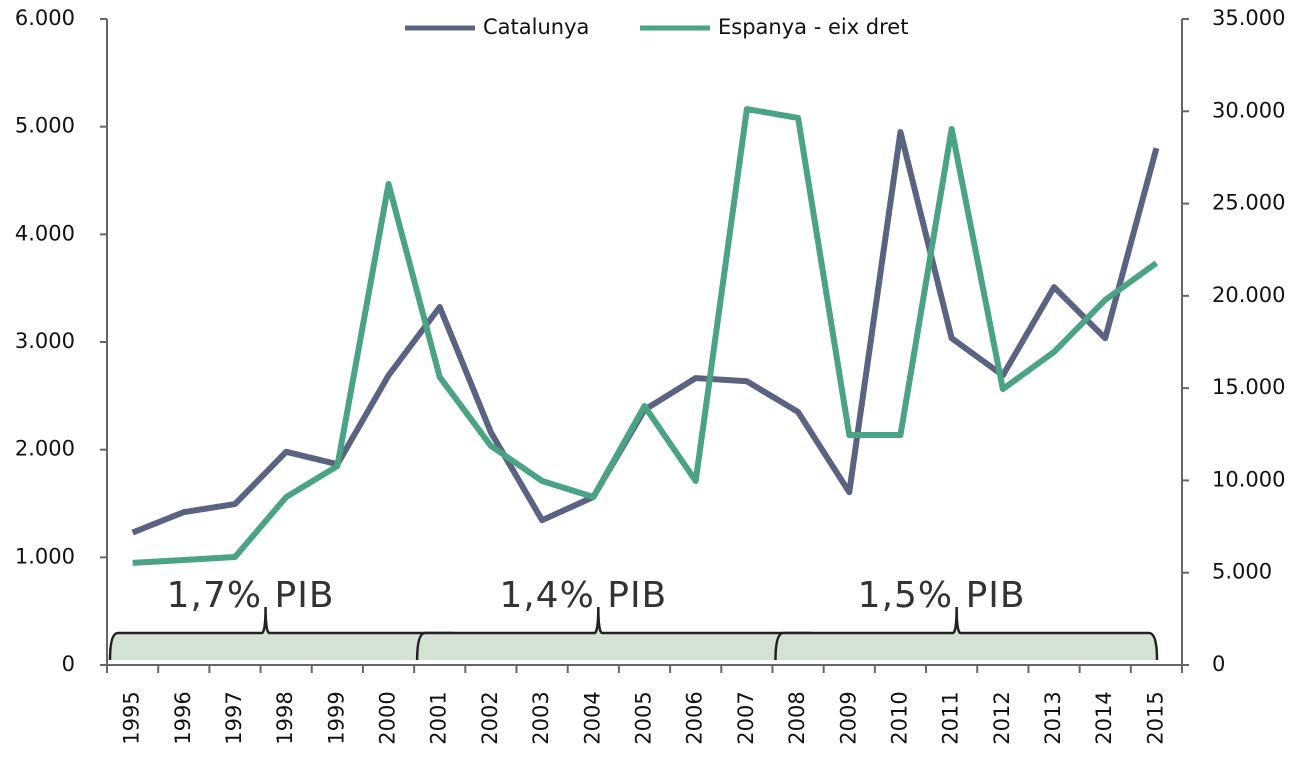 This screenshot has width=1299, height=758. I want to click on y2-tick-label: 25.000, so click(1248, 203).